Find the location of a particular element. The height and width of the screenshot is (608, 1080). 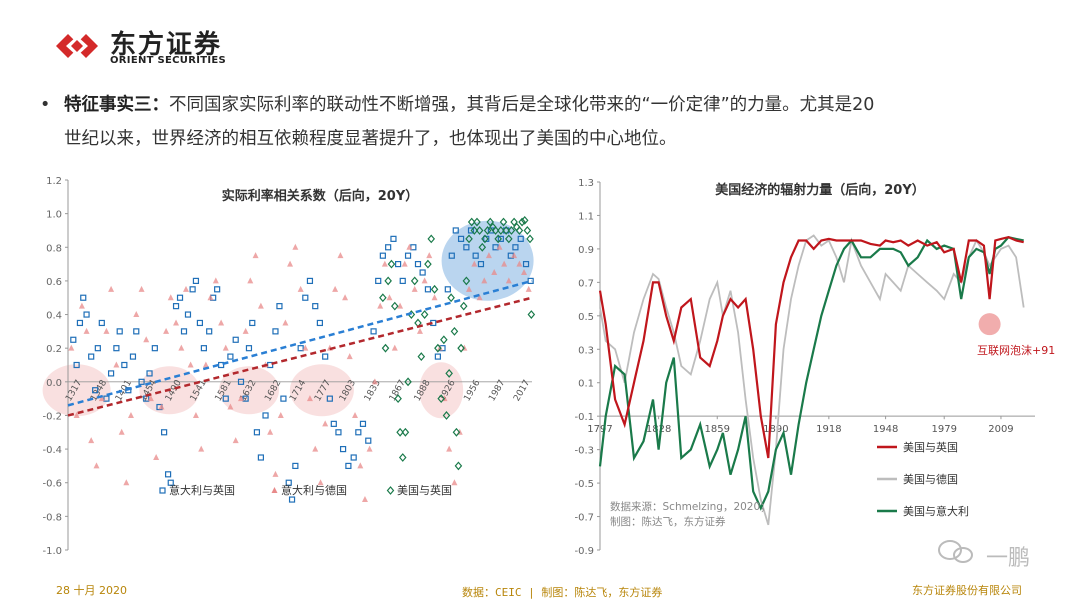

logo-mark-icon is located at coordinates (77, 46).